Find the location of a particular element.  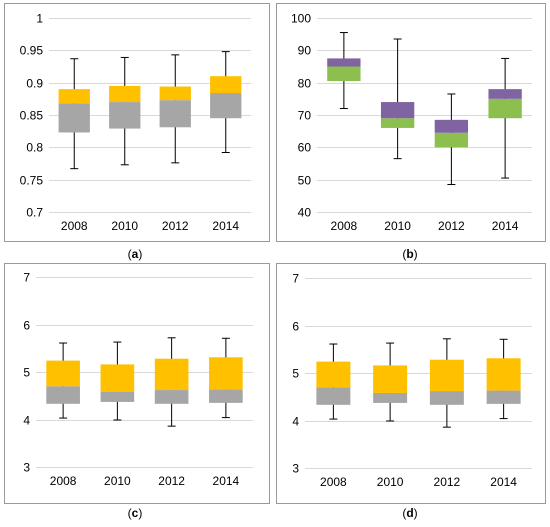

y-tick-label: 0.85 is located at coordinates (32, 116).